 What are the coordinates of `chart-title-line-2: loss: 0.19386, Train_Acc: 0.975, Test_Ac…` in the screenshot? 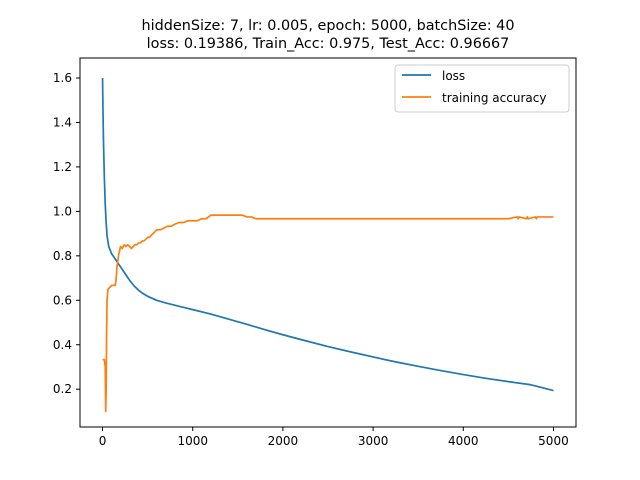 It's located at (328, 44).